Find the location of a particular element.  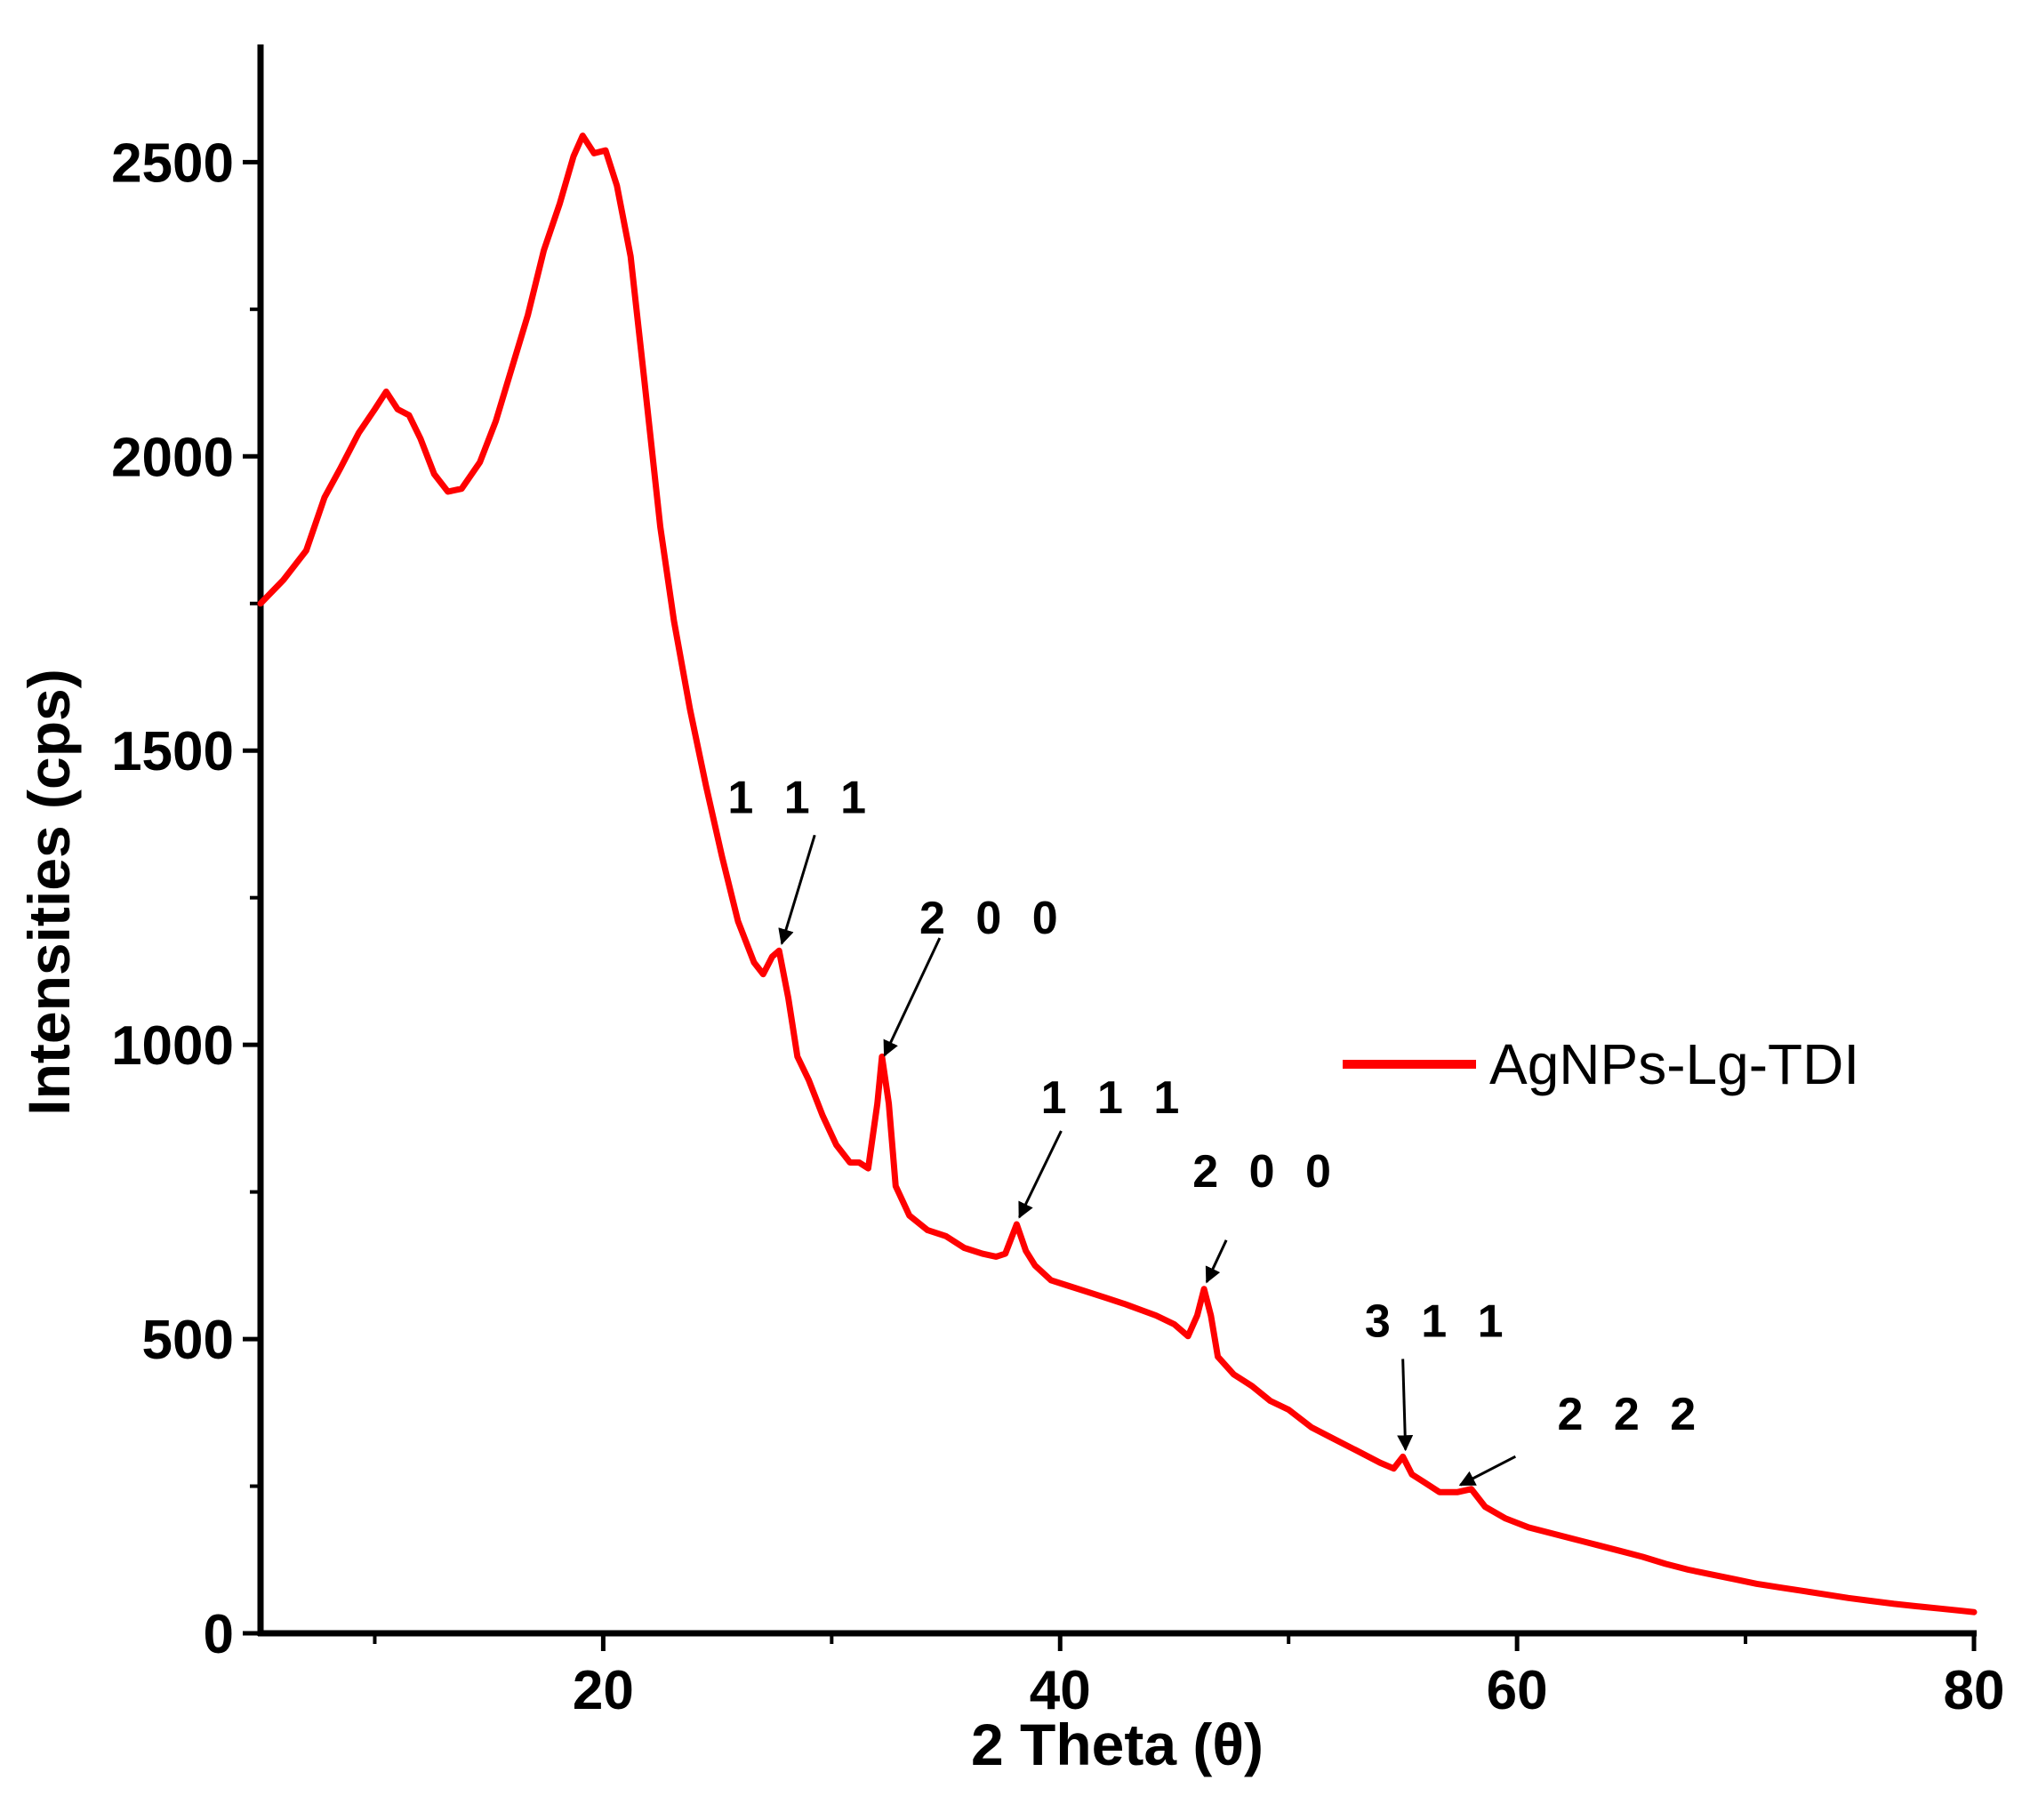

y-axis-title: Intensities (cps) is located at coordinates (49, 892).